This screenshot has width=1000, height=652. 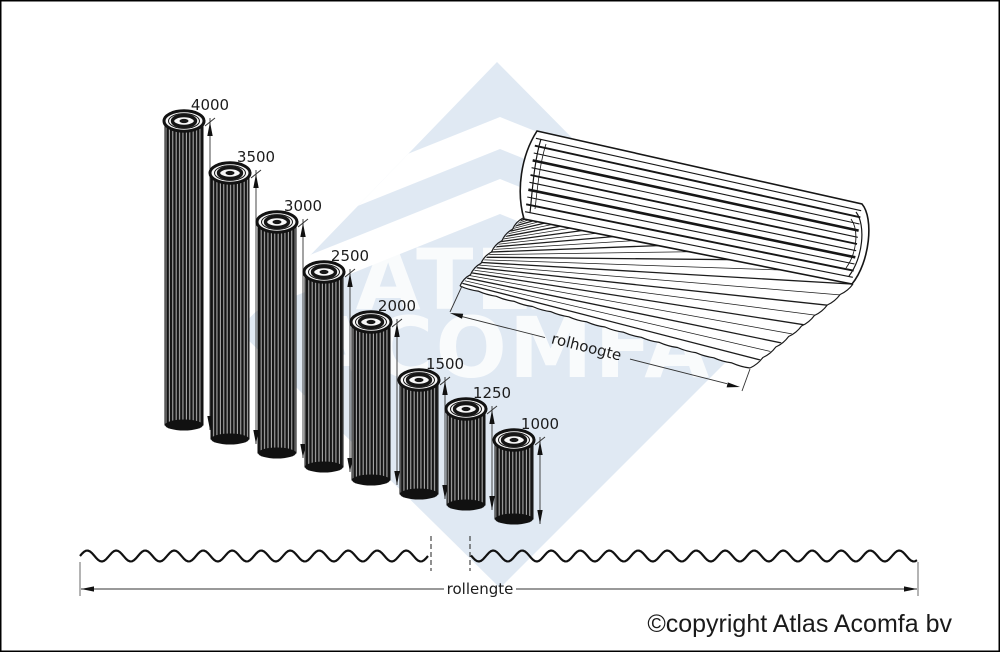 I want to click on roll-height-dim: 3500, so click(x=256, y=296).